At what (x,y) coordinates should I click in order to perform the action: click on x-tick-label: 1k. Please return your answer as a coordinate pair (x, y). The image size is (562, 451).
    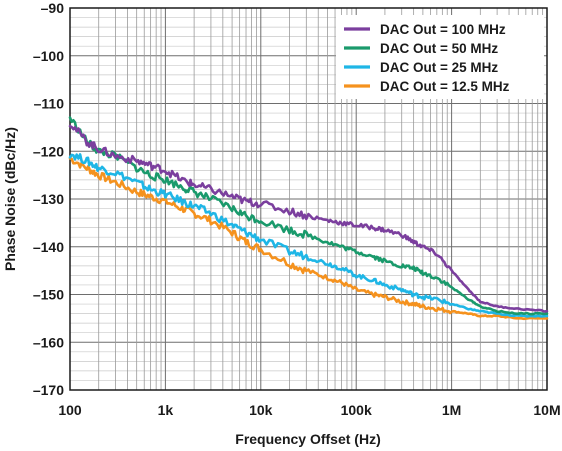
    Looking at the image, I should click on (166, 410).